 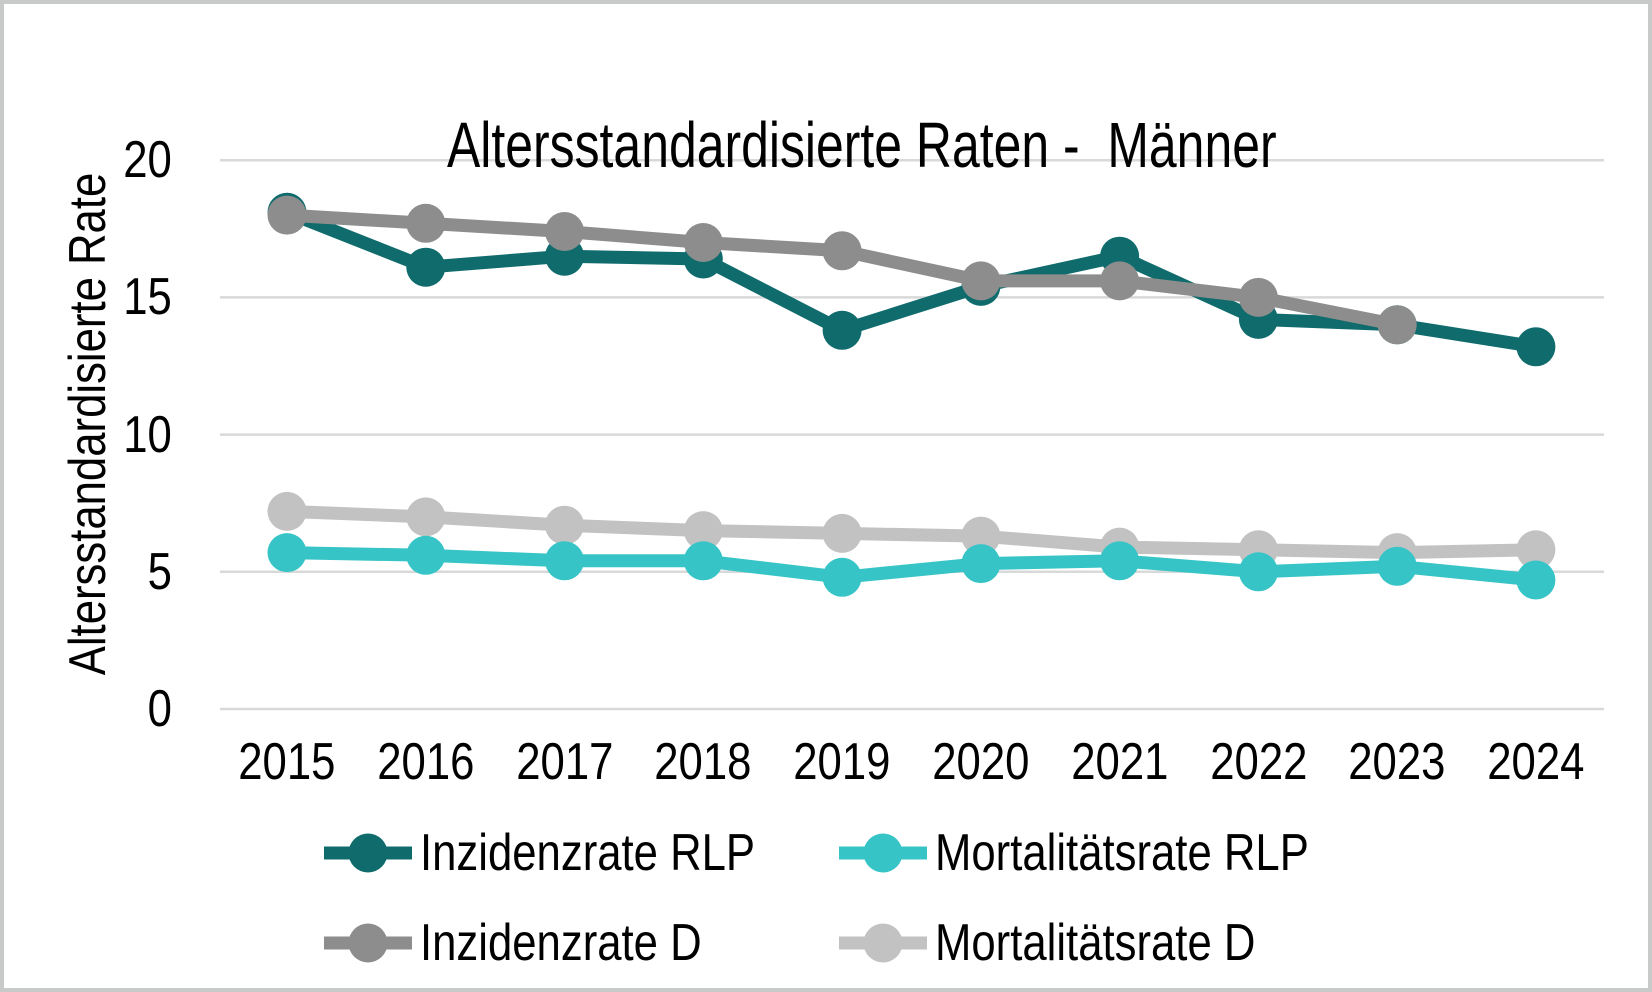 What do you see at coordinates (1122, 853) in the screenshot?
I see `legend-label: Mortalitätsrate RLP` at bounding box center [1122, 853].